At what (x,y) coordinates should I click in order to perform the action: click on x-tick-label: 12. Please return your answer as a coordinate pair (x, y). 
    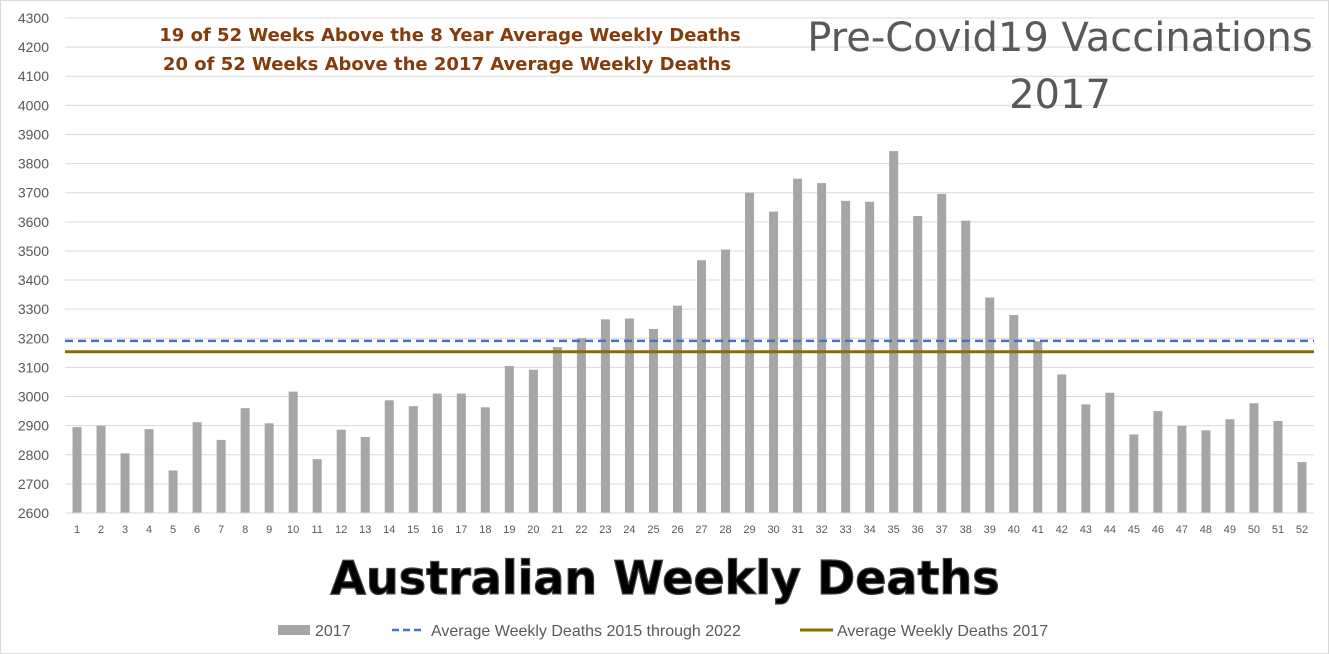
    Looking at the image, I should click on (341, 530).